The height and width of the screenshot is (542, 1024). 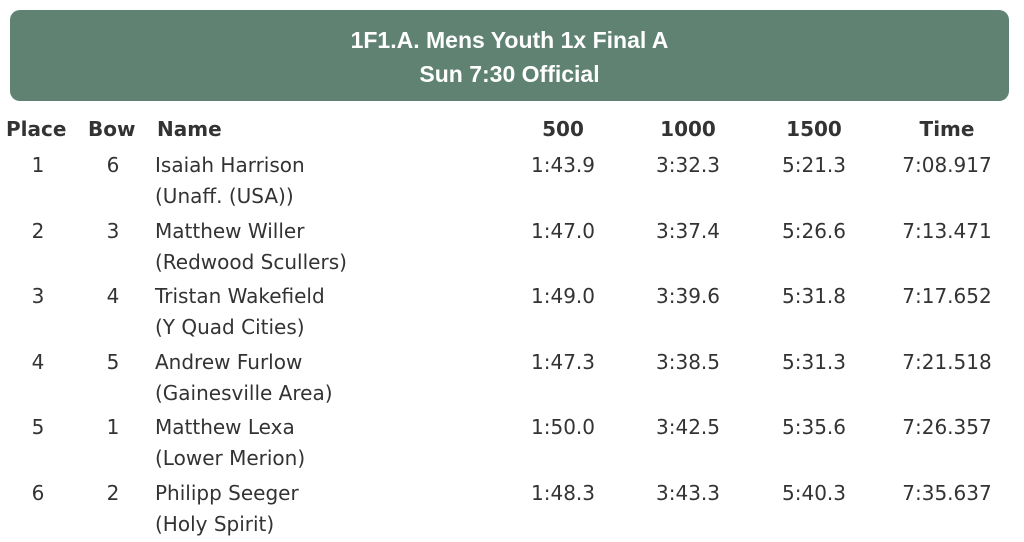 I want to click on club-name: (Y Quad Cities), so click(x=230, y=327).